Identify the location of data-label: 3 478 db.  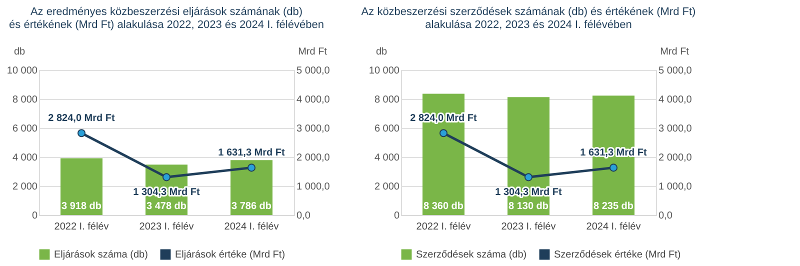
(166, 206).